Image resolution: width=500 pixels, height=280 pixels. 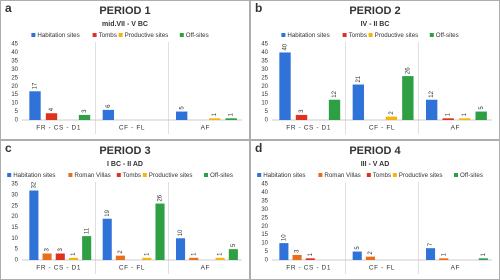 I want to click on value-label: 17, so click(x=36, y=85).